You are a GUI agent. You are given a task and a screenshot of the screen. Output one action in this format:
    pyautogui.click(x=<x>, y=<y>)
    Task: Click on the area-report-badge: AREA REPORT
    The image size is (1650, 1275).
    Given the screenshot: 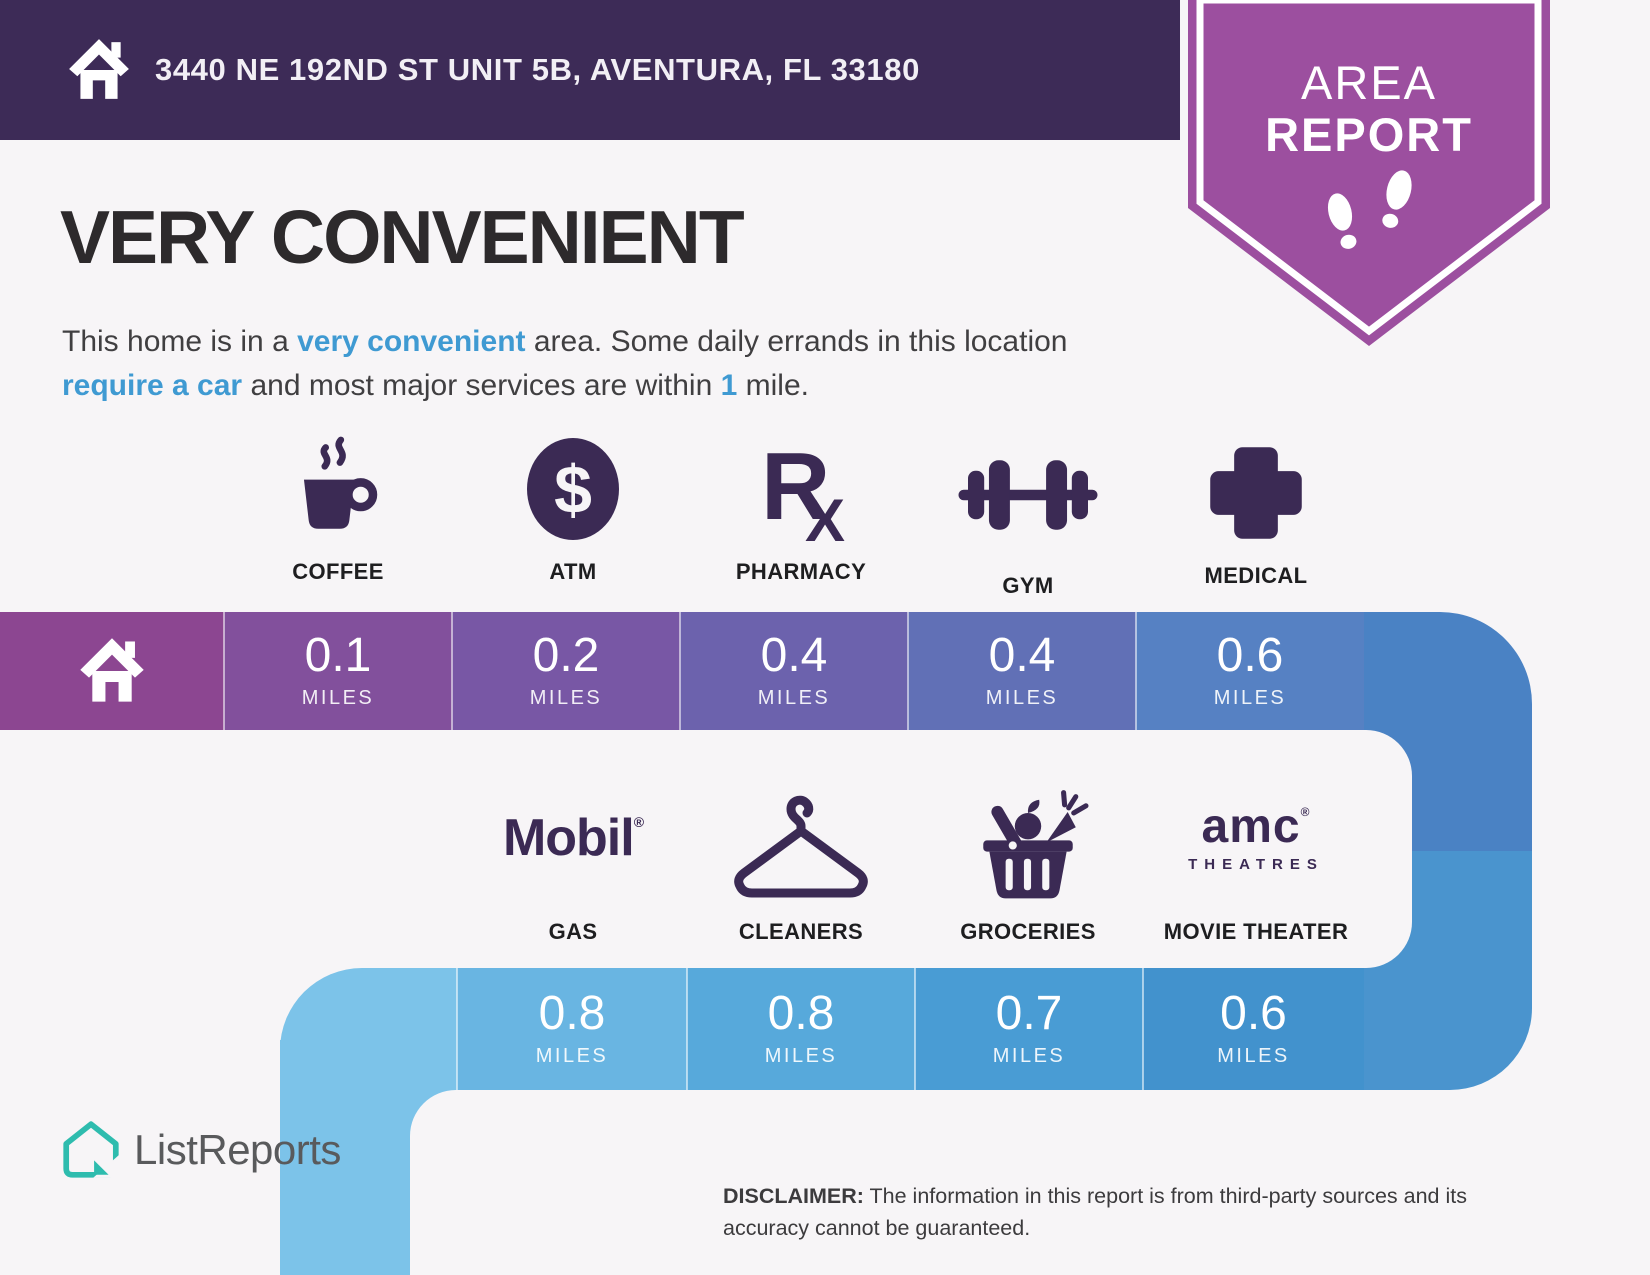 What is the action you would take?
    pyautogui.click(x=1369, y=173)
    